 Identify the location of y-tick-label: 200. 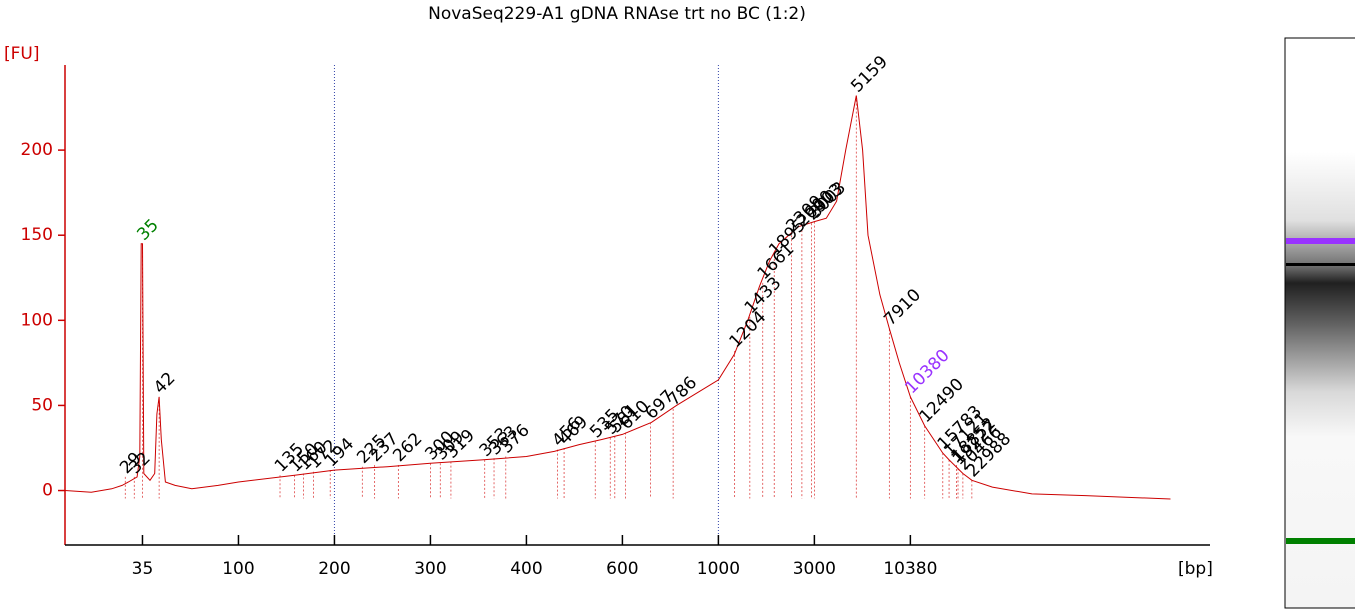
(37, 150).